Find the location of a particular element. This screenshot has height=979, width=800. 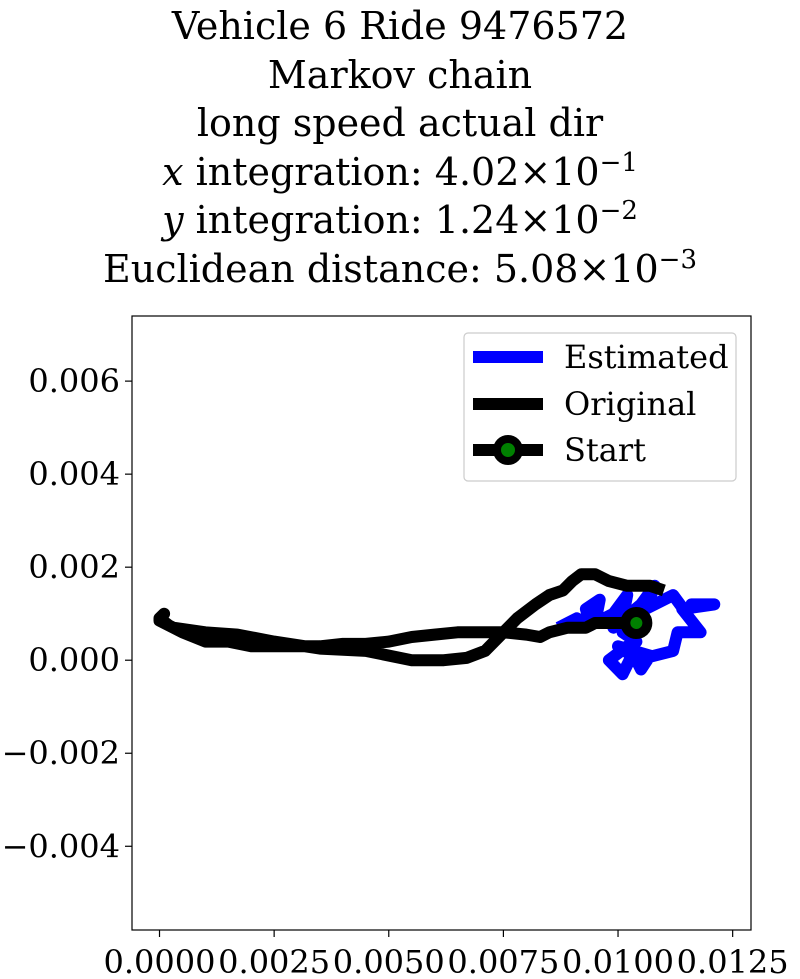

title-line-4-var: x is located at coordinates (173, 171).